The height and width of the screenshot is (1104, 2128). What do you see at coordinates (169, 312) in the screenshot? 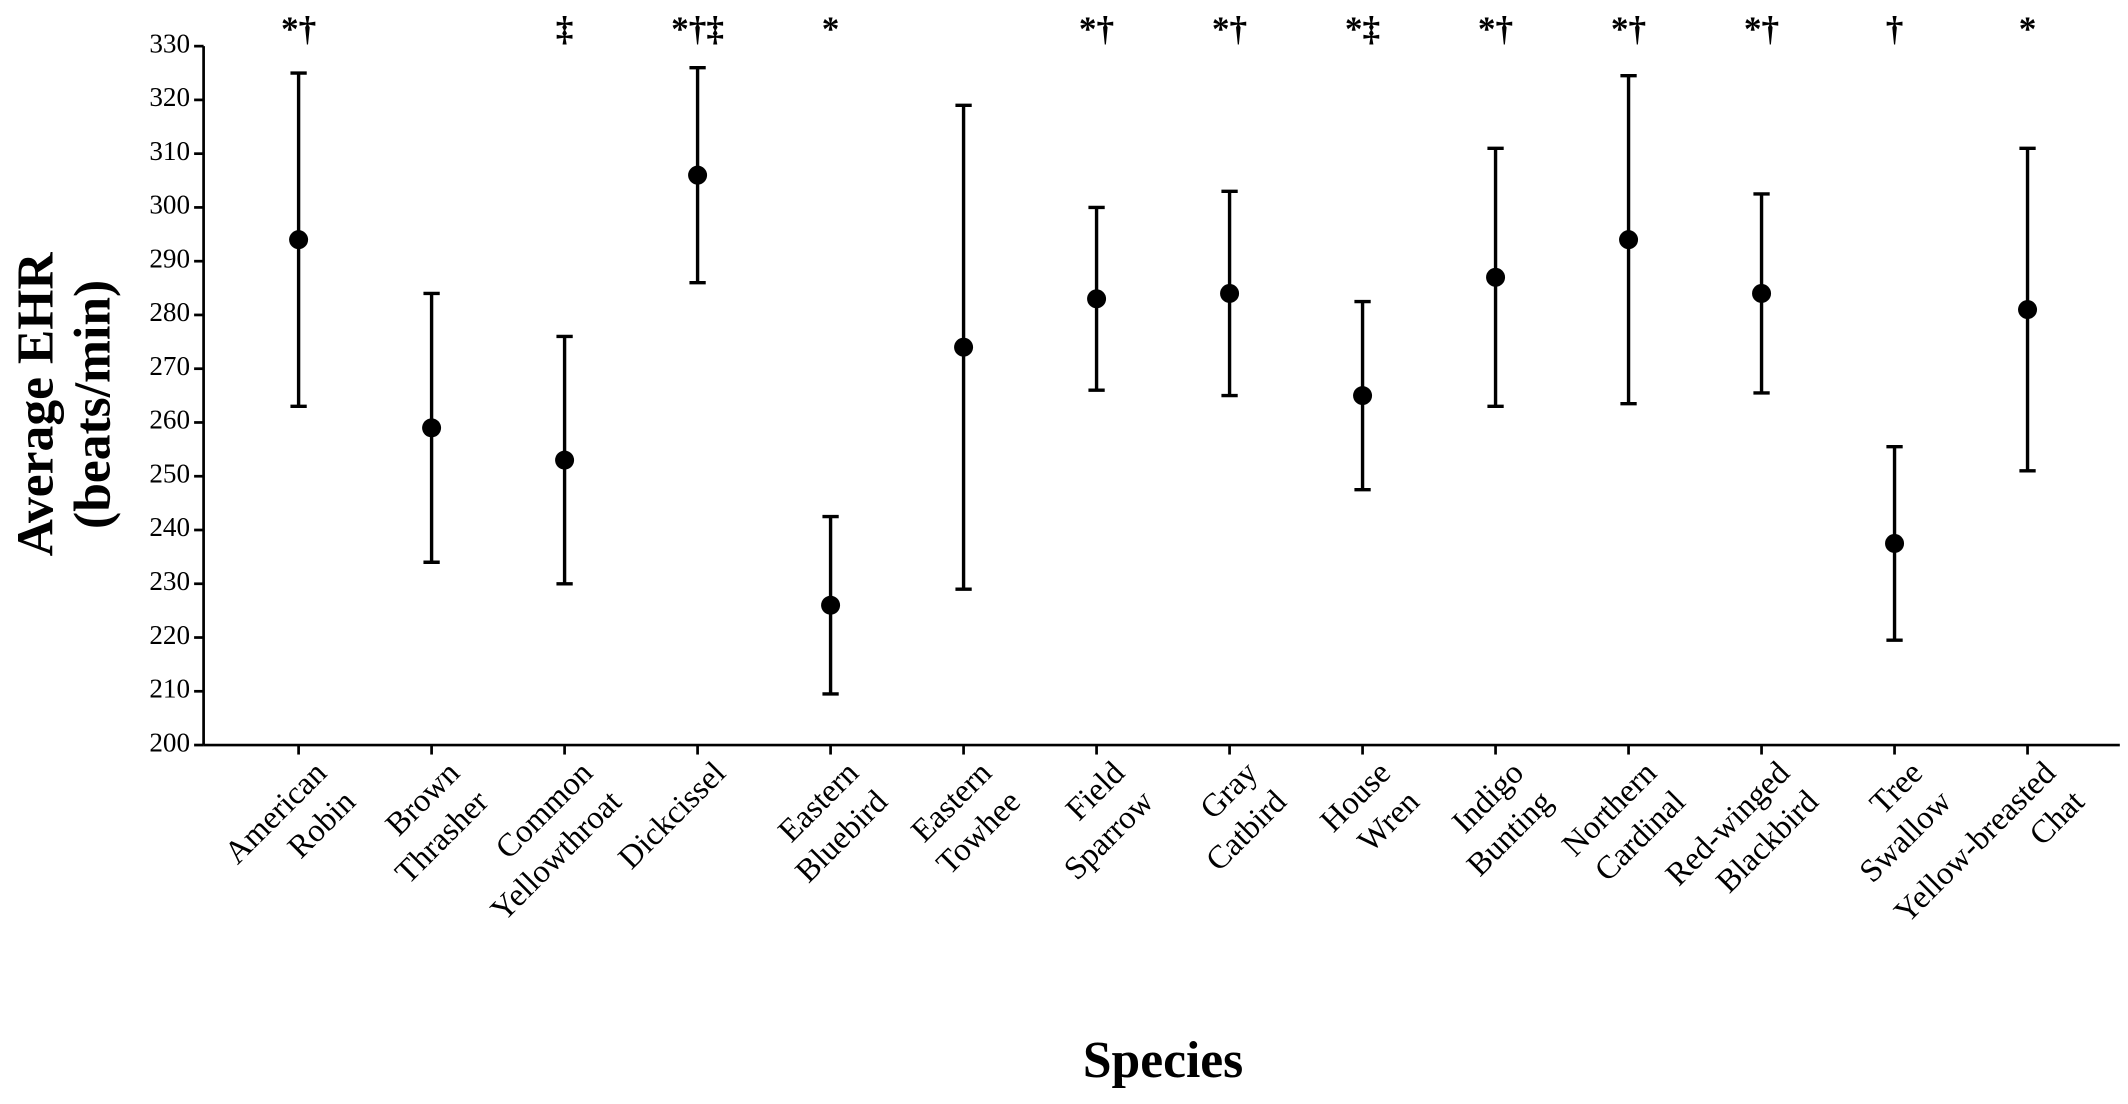
I see `y-tick-label: 280` at bounding box center [169, 312].